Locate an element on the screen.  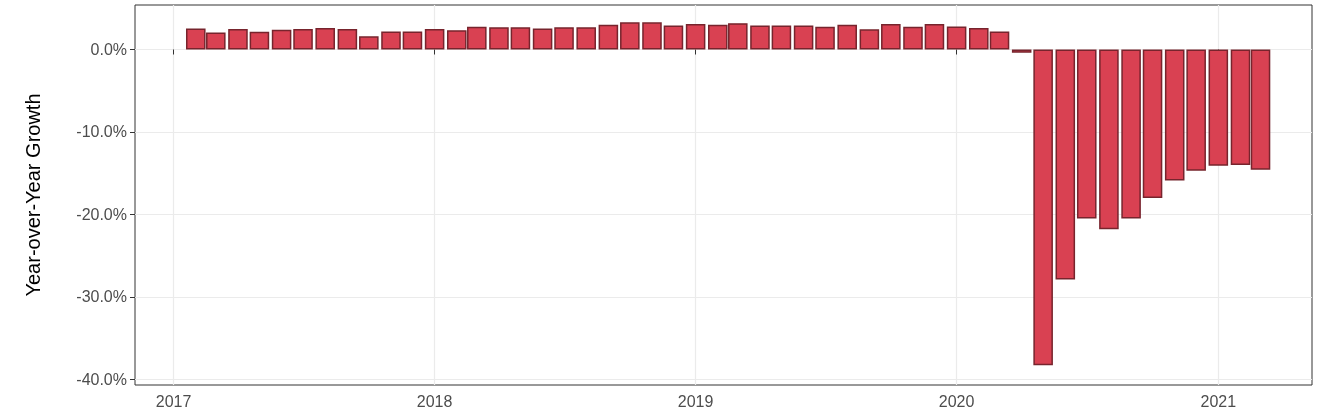
y-tick-label: -30.0% is located at coordinates (101, 297).